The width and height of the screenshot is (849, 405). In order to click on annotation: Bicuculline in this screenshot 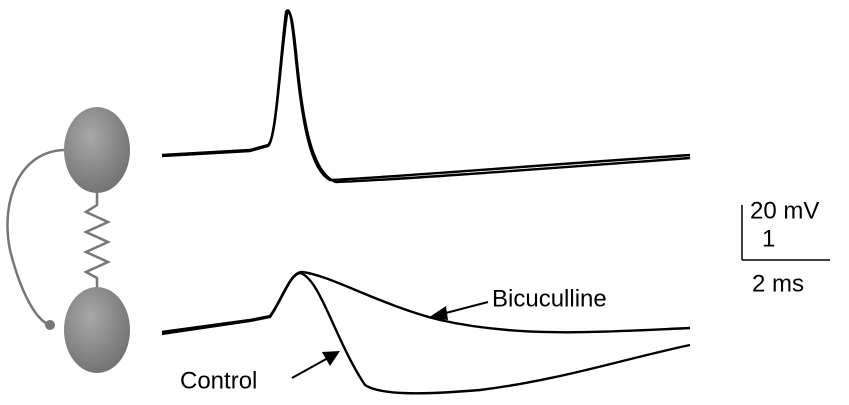, I will do `click(549, 298)`.